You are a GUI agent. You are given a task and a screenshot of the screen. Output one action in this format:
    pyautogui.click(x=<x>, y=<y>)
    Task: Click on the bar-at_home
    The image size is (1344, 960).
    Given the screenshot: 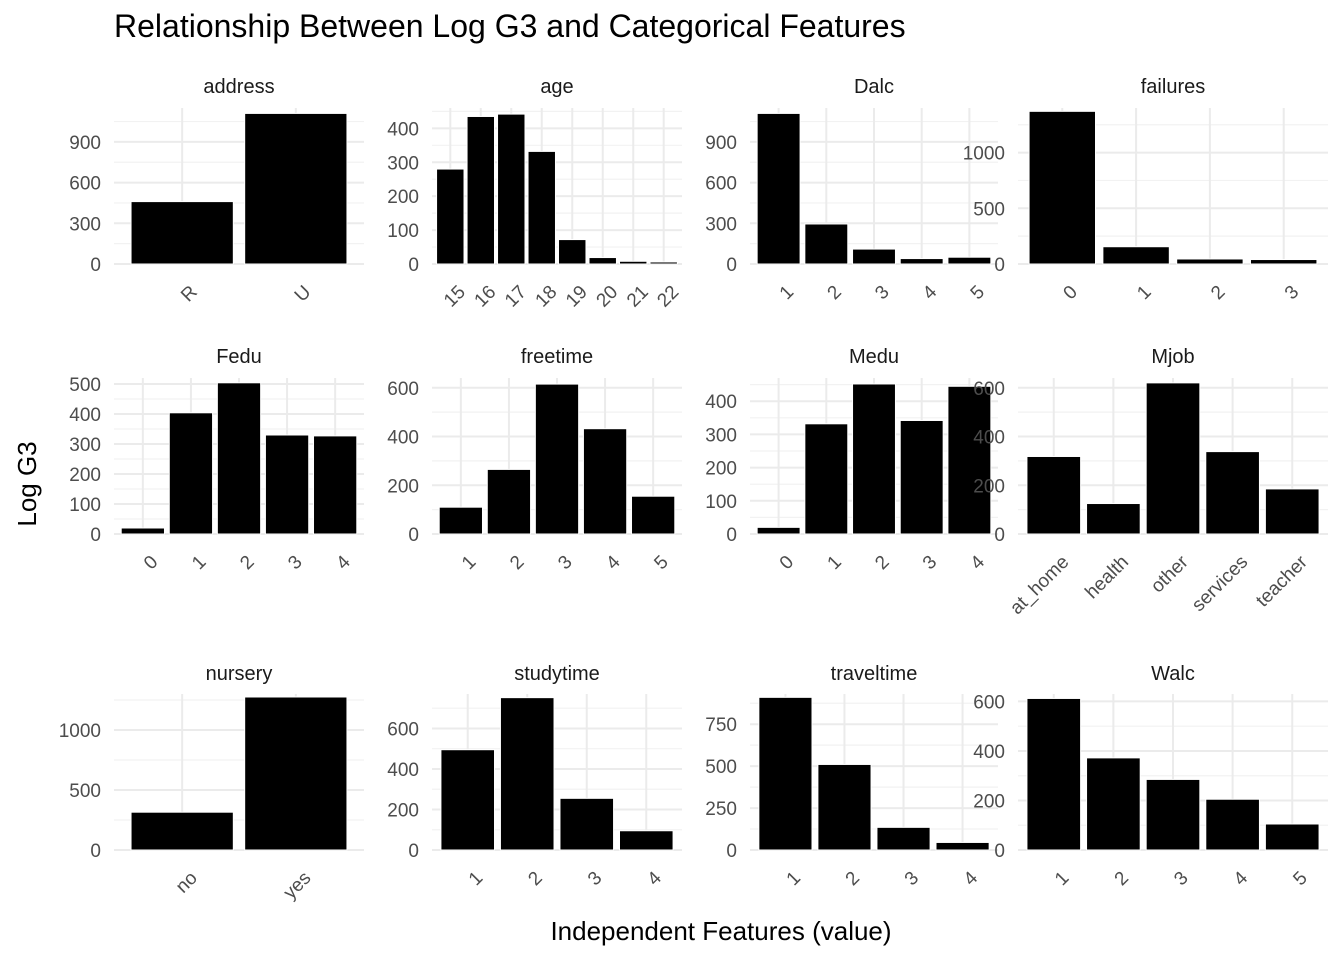 What is the action you would take?
    pyautogui.click(x=1054, y=495)
    